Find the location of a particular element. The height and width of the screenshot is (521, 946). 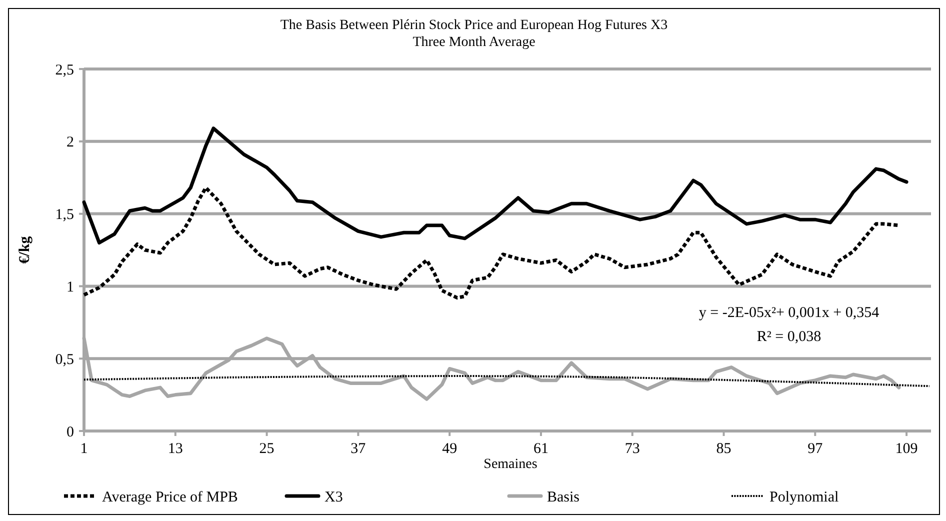

y-tick-label: 2,5 is located at coordinates (64, 70).